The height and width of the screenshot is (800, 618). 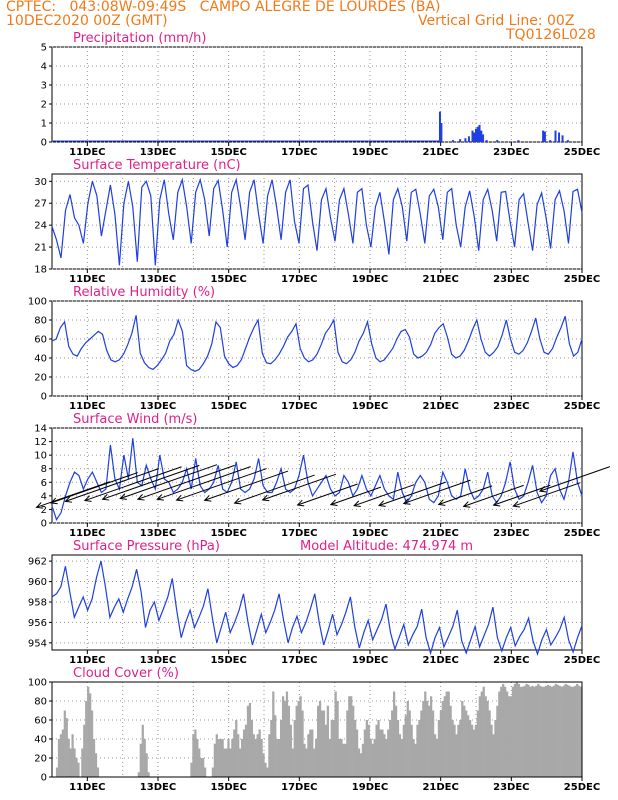 I want to click on panel-4-xtick-label: 21DEC, so click(x=440, y=533).